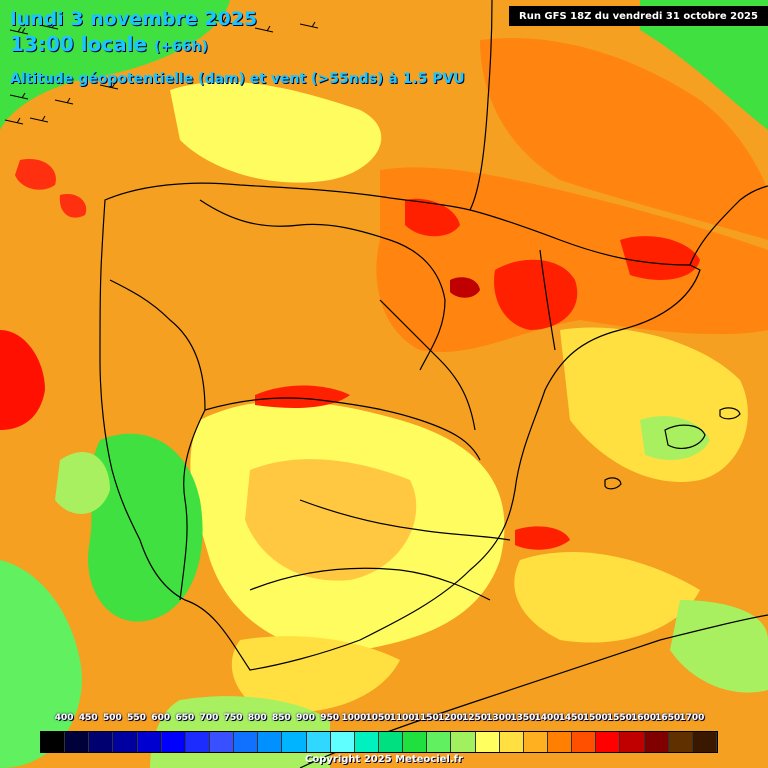 This screenshot has height=768, width=768. I want to click on balearic-mallorca, so click(685, 436).